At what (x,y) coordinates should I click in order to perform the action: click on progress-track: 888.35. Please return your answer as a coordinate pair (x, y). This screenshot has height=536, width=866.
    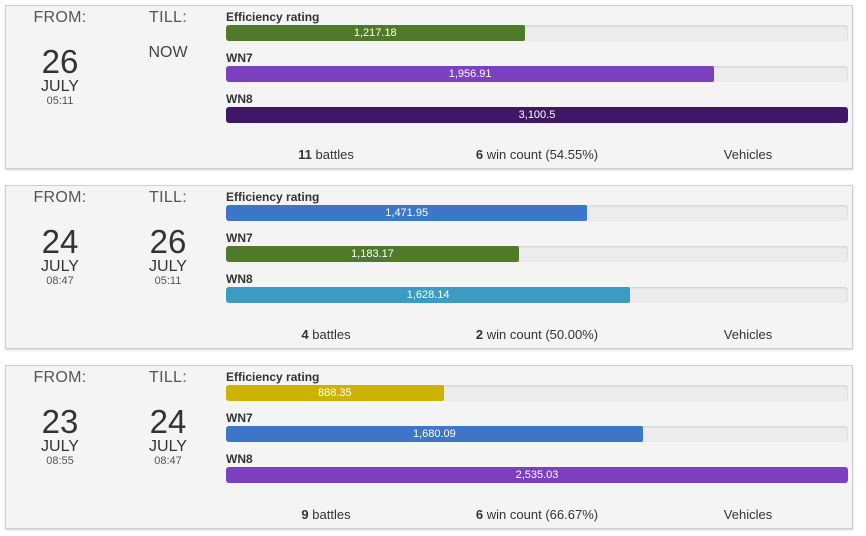
    Looking at the image, I should click on (537, 393).